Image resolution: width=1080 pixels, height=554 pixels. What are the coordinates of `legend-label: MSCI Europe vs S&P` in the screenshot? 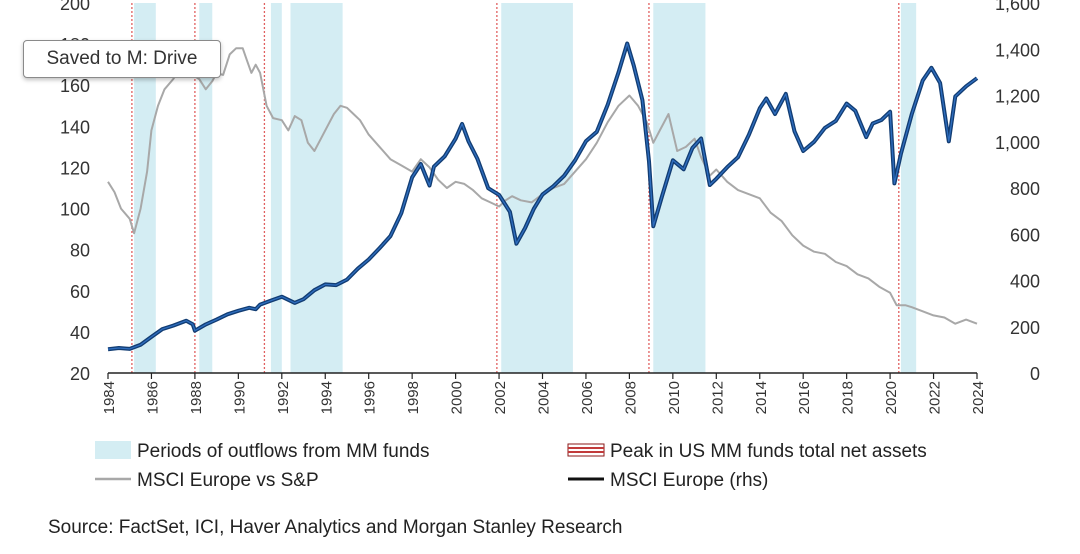 It's located at (228, 480).